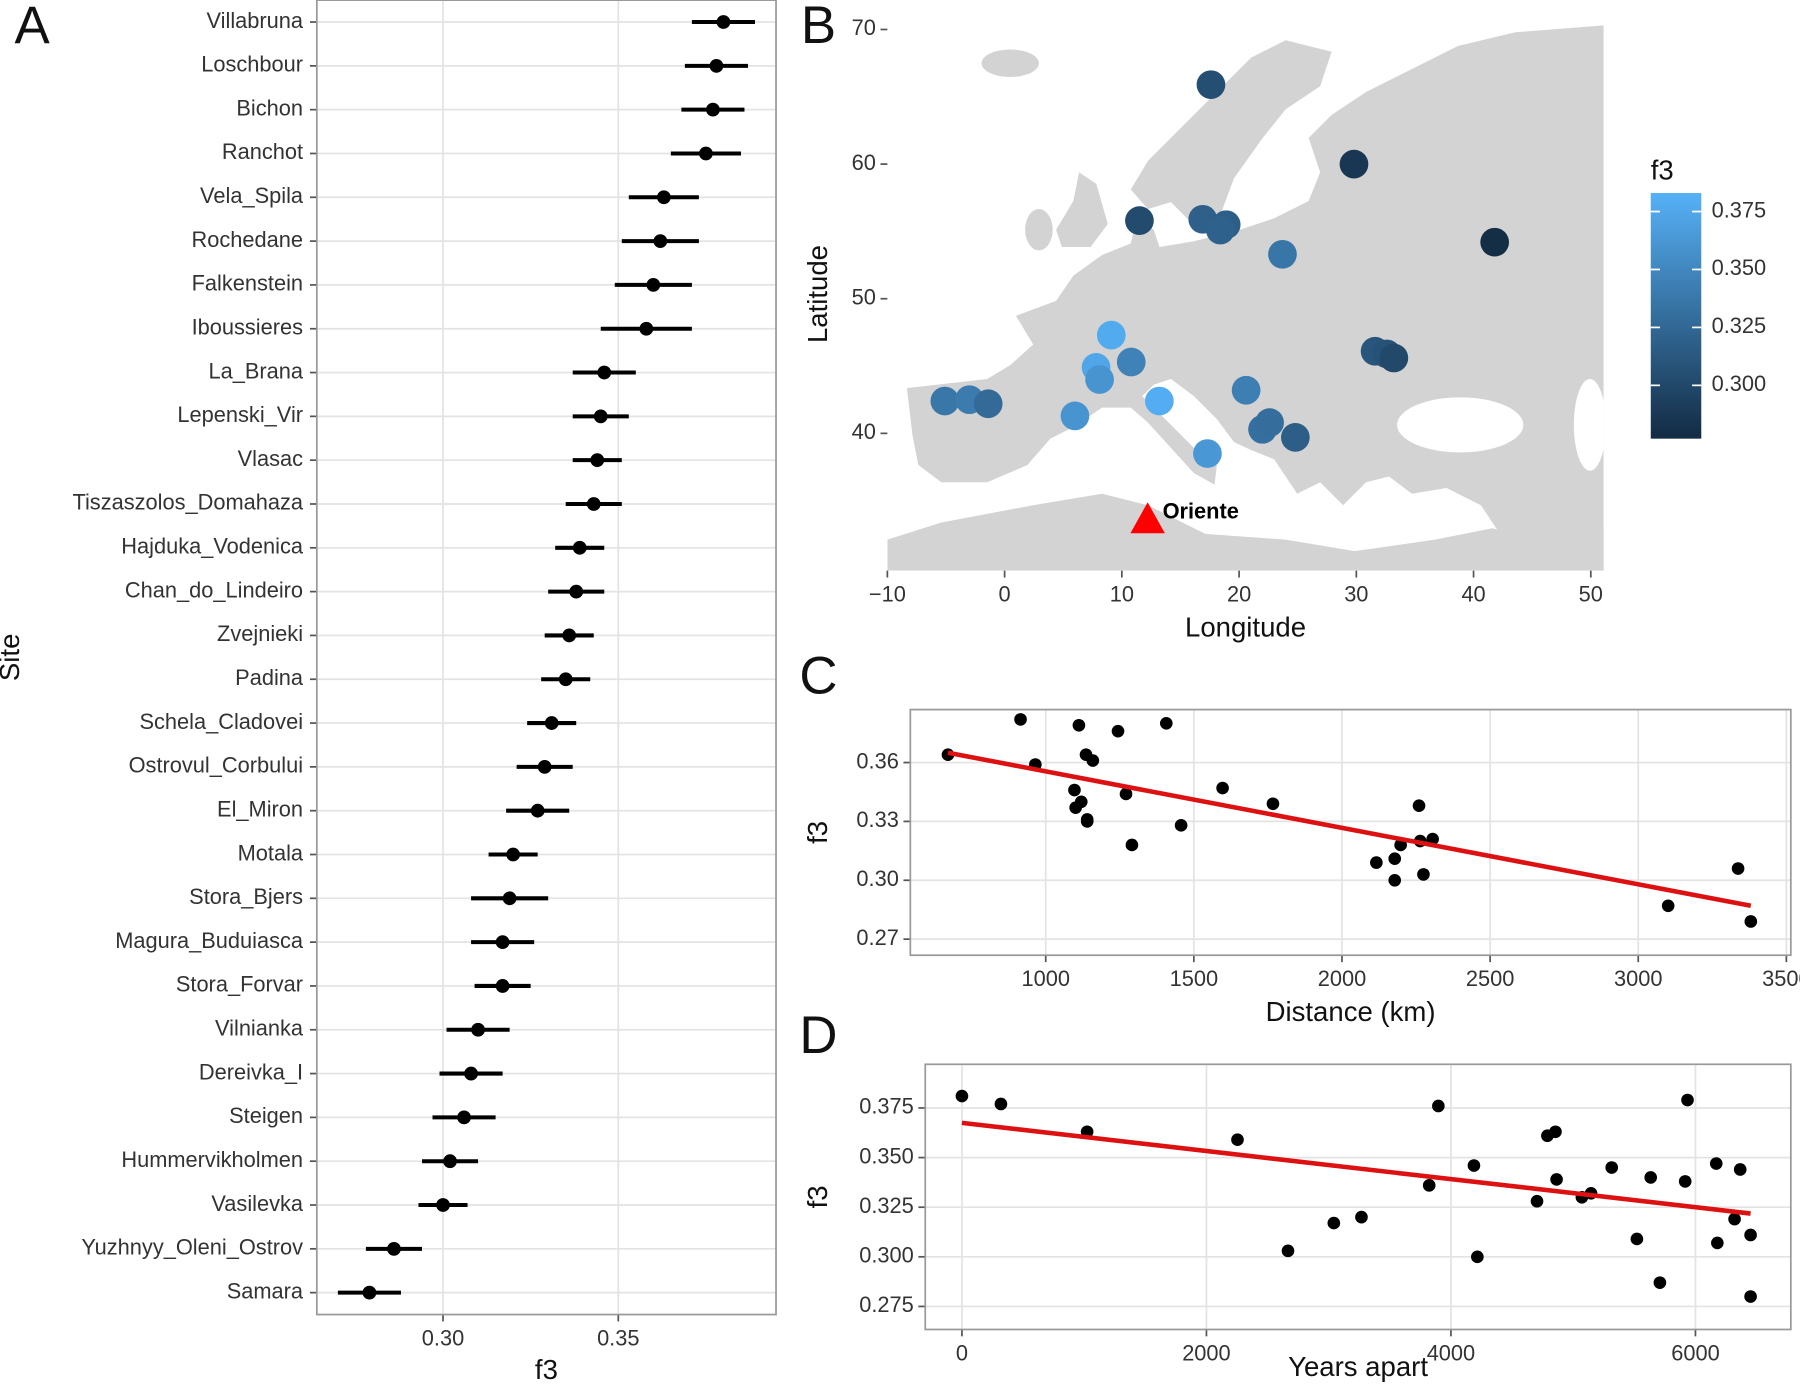 The image size is (1800, 1387). What do you see at coordinates (1676, 315) in the screenshot?
I see `colorbar` at bounding box center [1676, 315].